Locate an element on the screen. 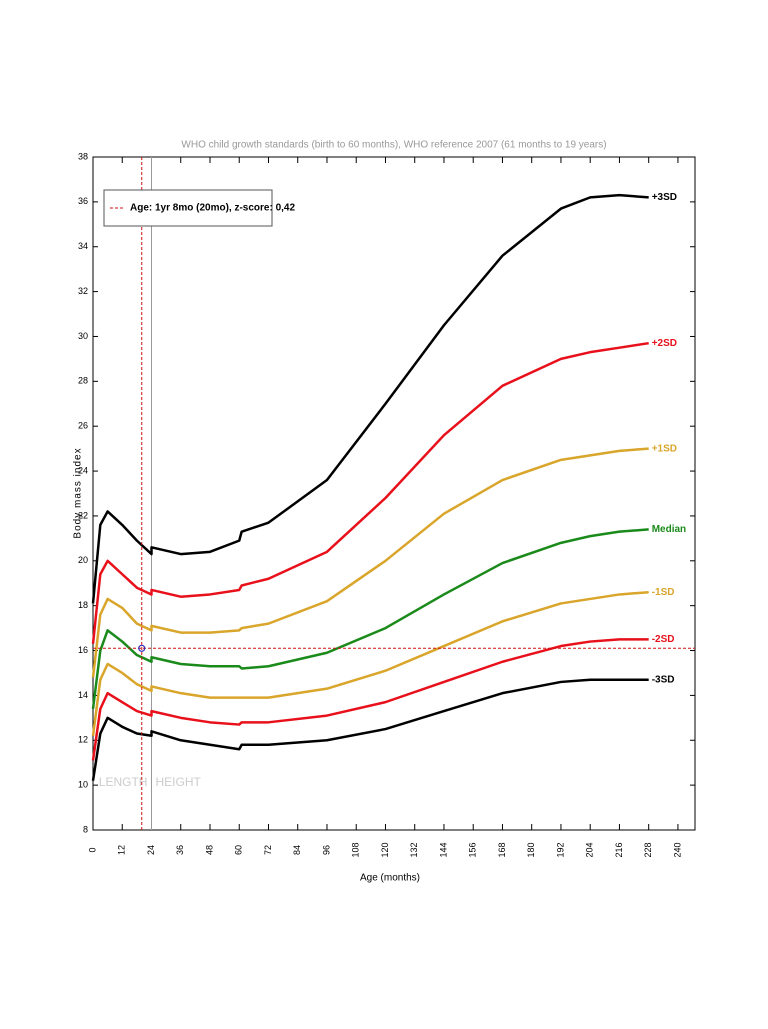  y-tick-label: 38 is located at coordinates (83, 156).